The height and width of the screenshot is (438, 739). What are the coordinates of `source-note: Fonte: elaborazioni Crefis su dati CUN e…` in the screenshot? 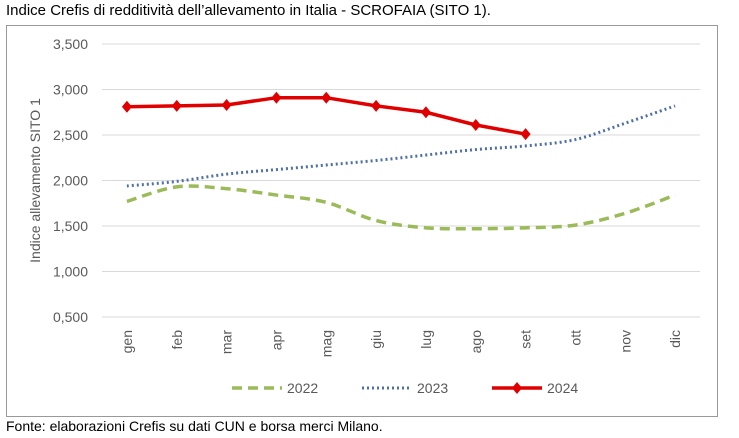 It's located at (194, 426).